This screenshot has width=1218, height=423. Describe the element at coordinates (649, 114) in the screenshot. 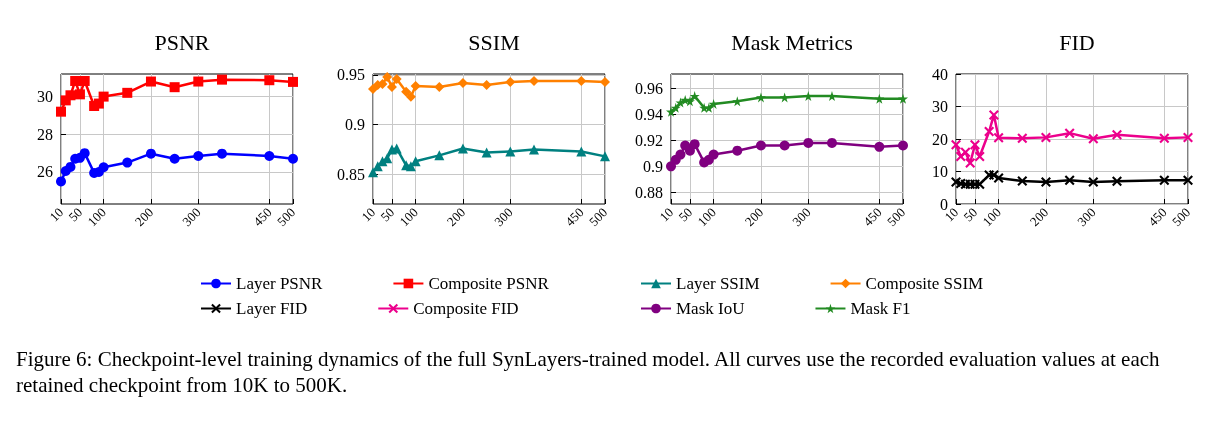

I see `y-tick-label: 0.94` at that location.